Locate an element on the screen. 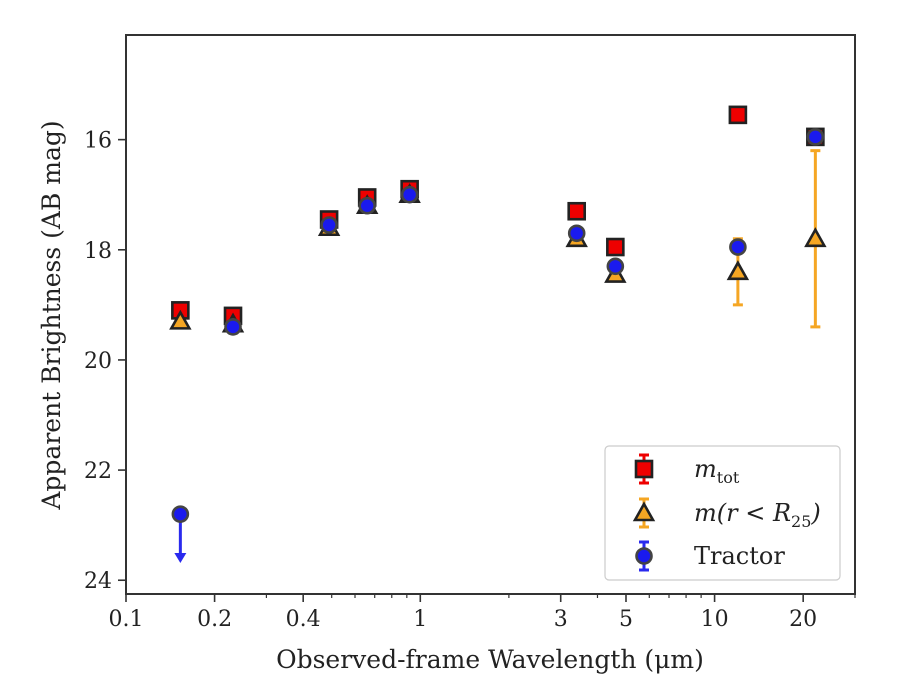 This screenshot has width=900, height=700. legend-label: Tractor is located at coordinates (739, 556).